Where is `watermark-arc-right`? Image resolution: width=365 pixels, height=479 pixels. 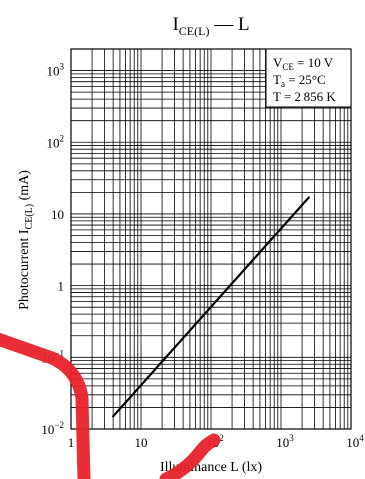
watermark-arc-right is located at coordinates (190, 456).